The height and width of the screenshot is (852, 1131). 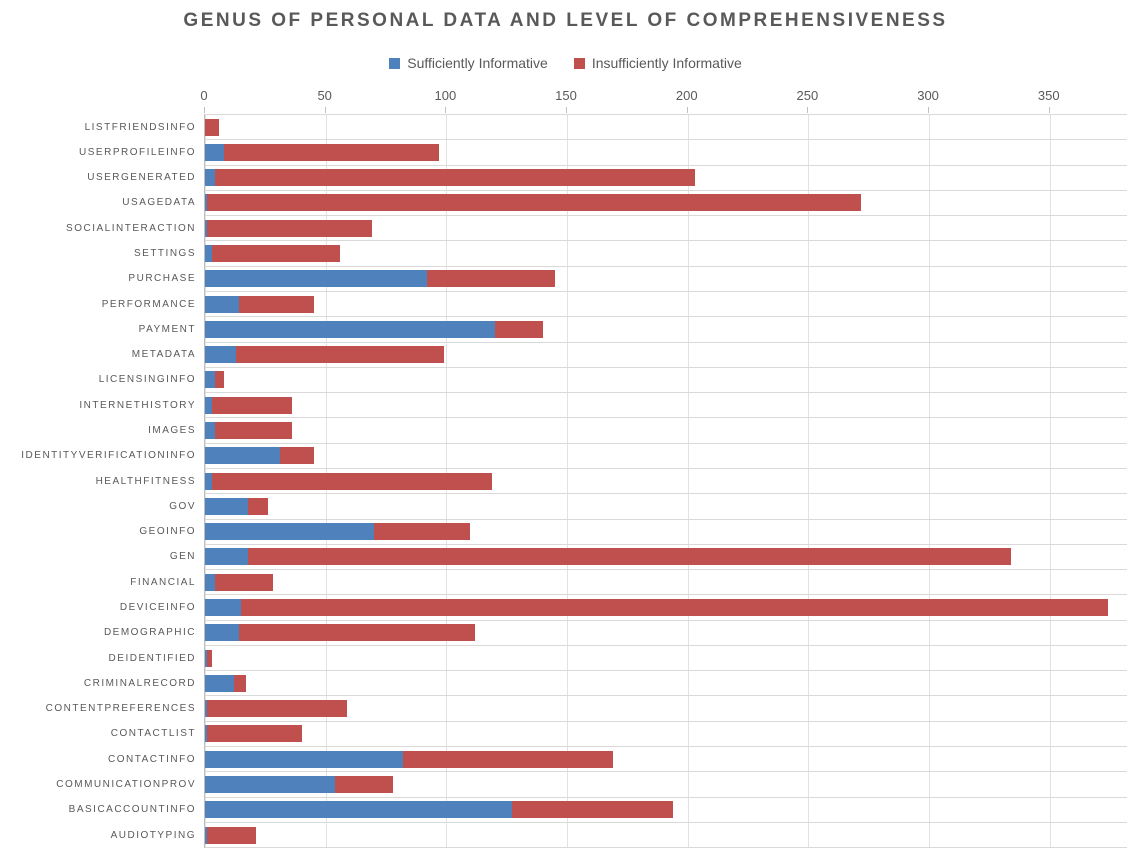 What do you see at coordinates (686, 95) in the screenshot?
I see `axis-tick-label: 200` at bounding box center [686, 95].